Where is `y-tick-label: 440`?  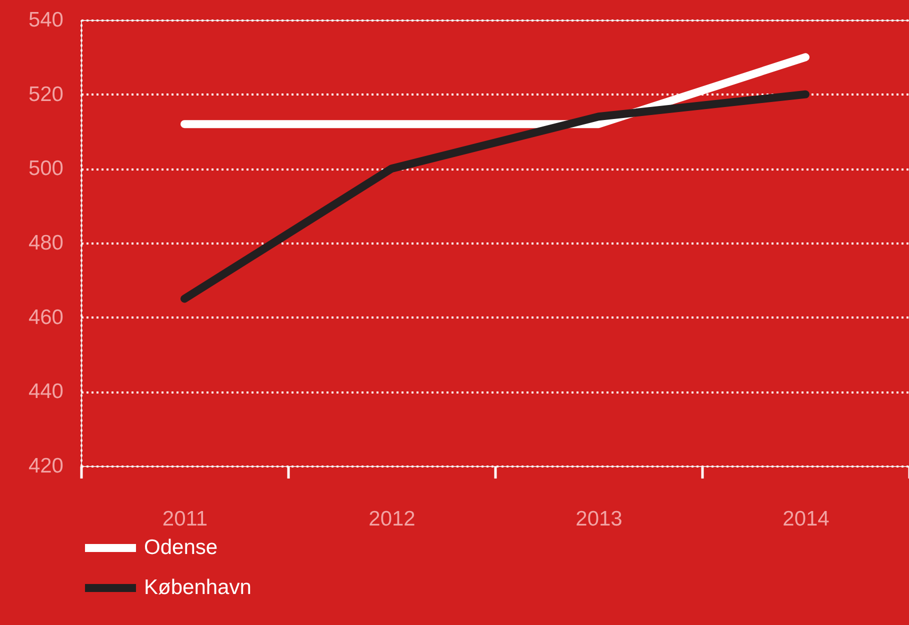
y-tick-label: 440 is located at coordinates (46, 392).